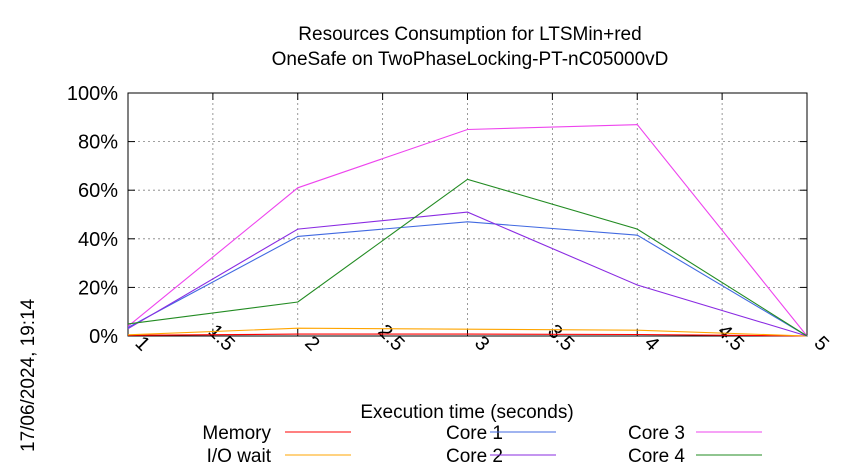 Image resolution: width=850 pixels, height=475 pixels. What do you see at coordinates (103, 337) in the screenshot?
I see `y-tick-label: 0%` at bounding box center [103, 337].